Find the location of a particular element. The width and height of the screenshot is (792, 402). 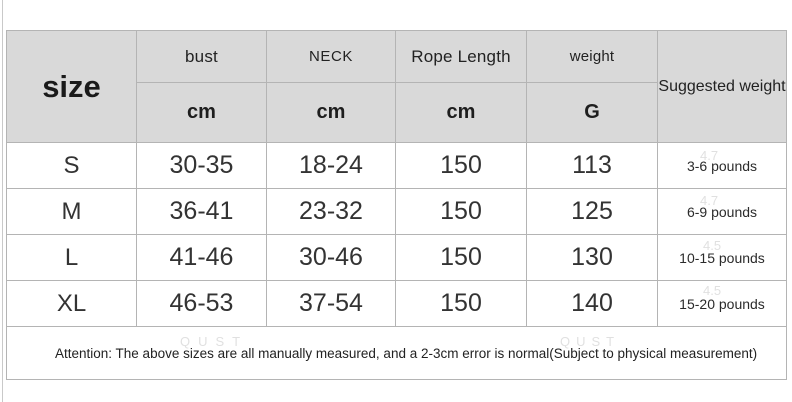

header-row-units: cm cm cm G is located at coordinates (397, 112).